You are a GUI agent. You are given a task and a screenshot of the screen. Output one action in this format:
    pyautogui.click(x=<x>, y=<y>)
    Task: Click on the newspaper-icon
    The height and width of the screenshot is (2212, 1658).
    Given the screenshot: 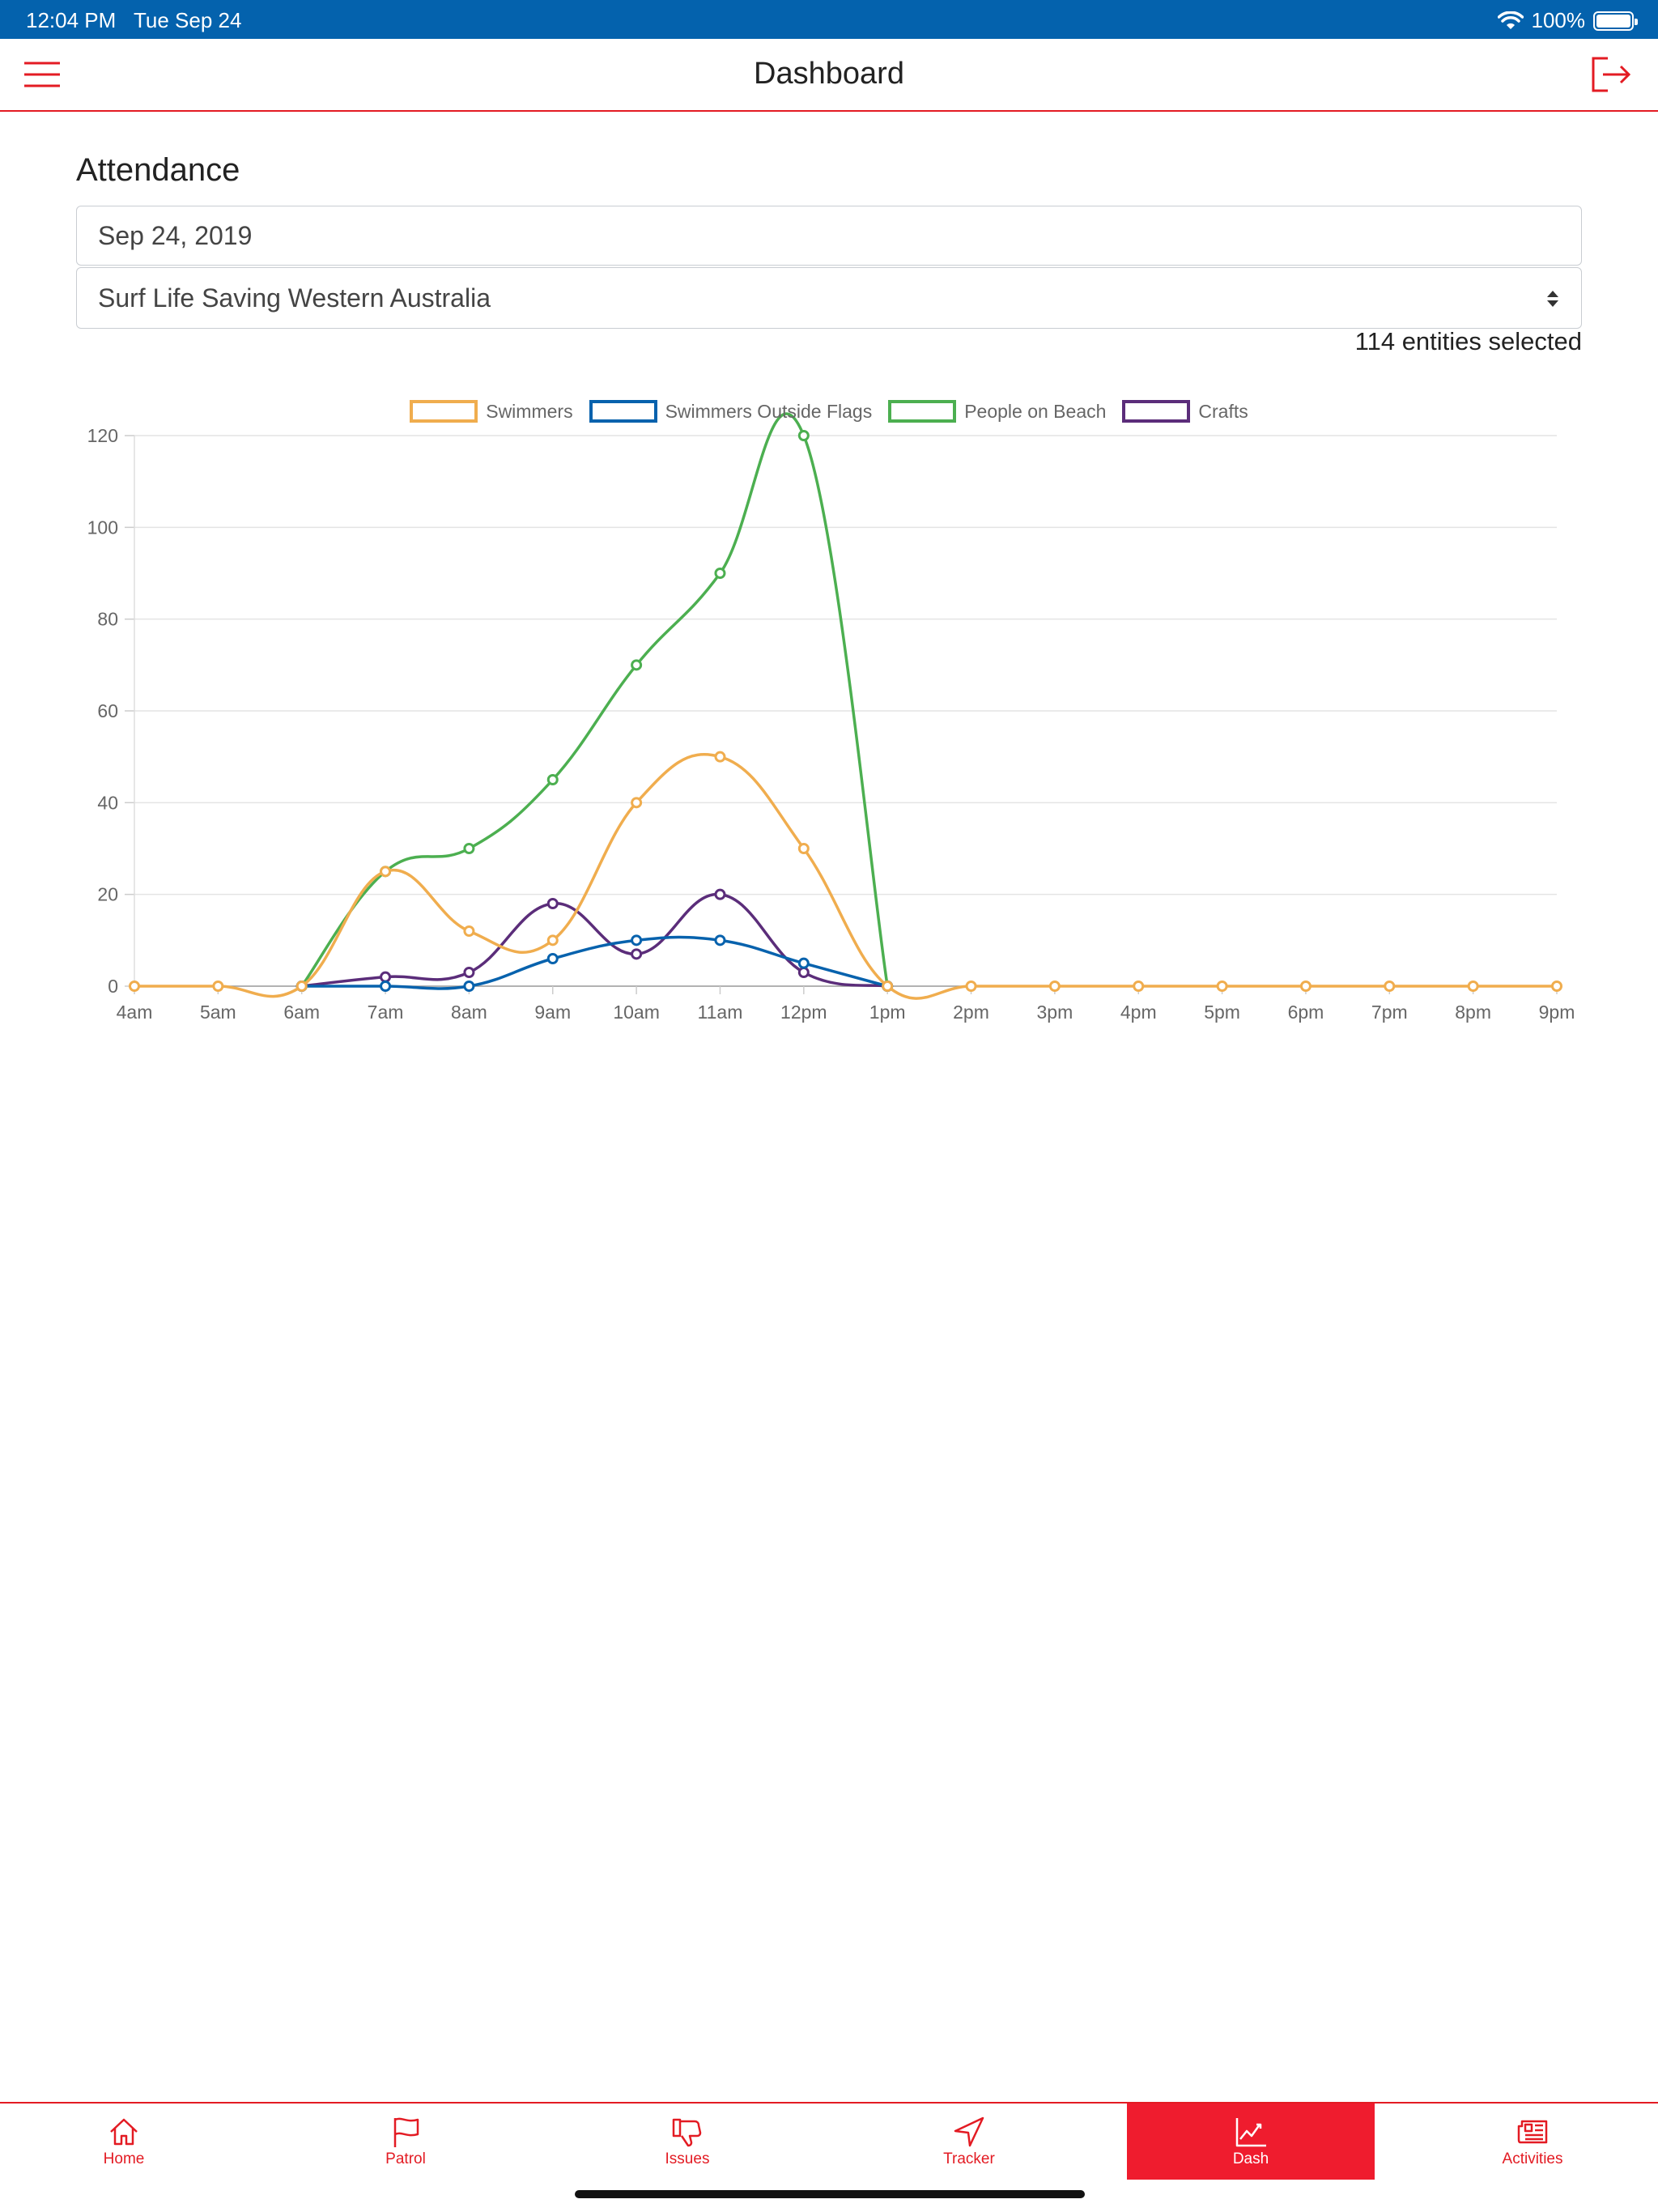 What is the action you would take?
    pyautogui.click(x=1532, y=2132)
    